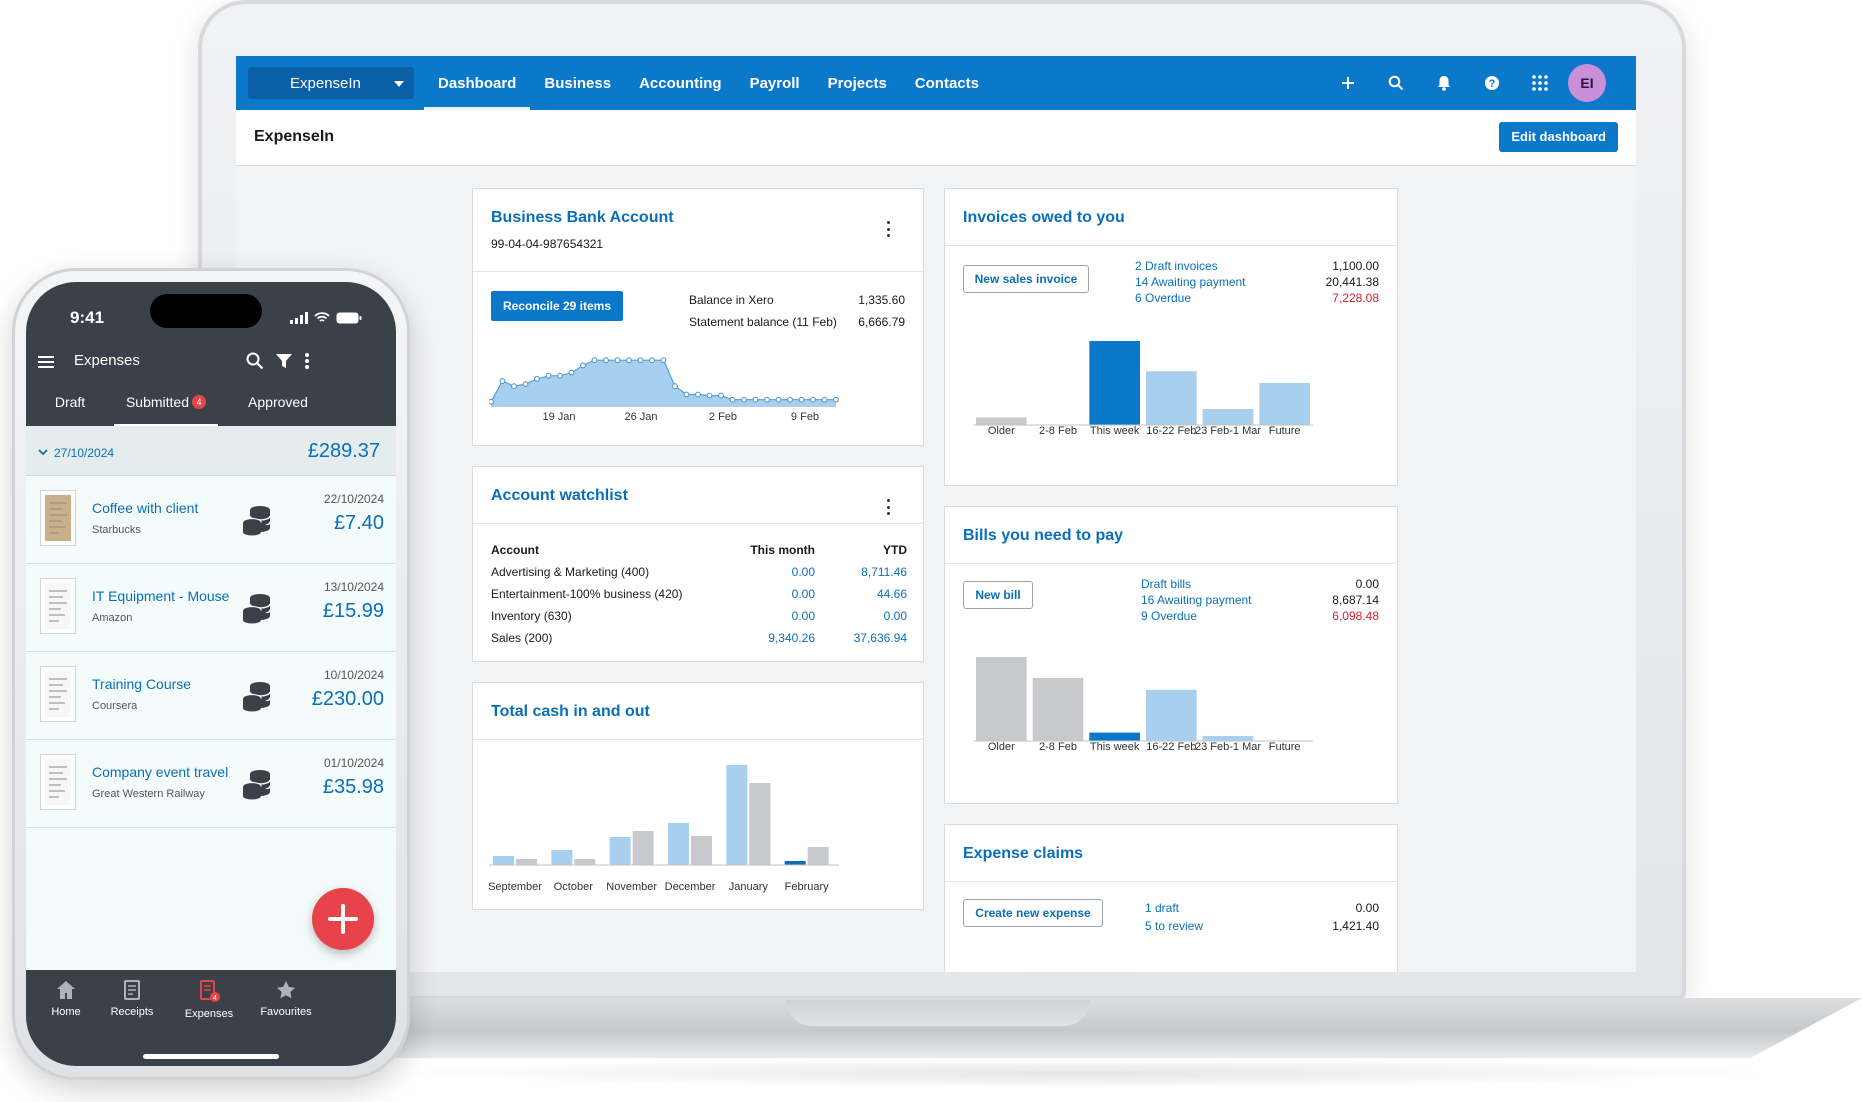 The height and width of the screenshot is (1102, 1862). Describe the element at coordinates (1190, 282) in the screenshot. I see `stat-link: 14 Awaiting payment` at that location.